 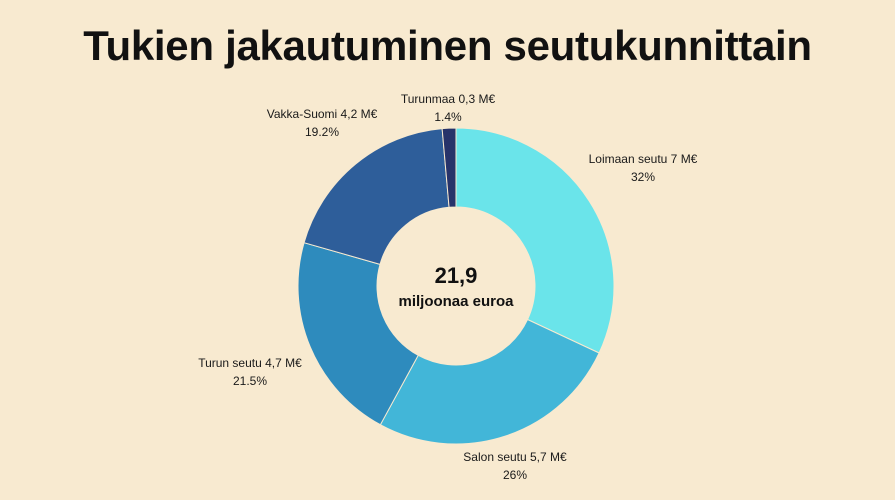 I want to click on slice-label-3: Turun seutu 4,7 M€, so click(x=250, y=363).